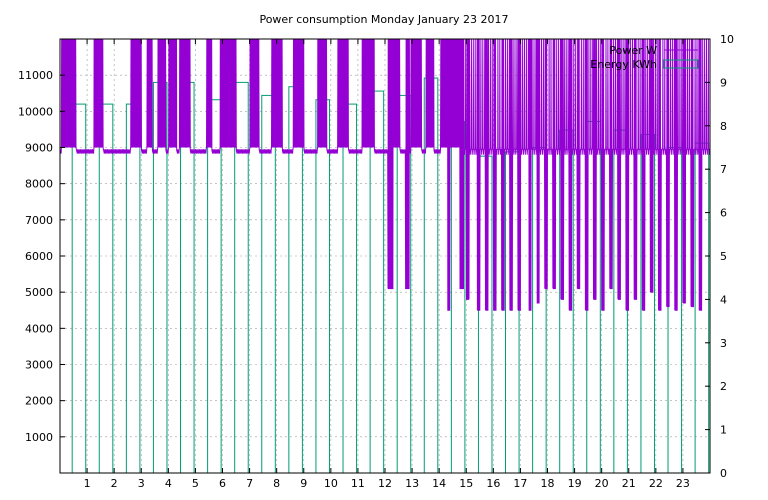 The height and width of the screenshot is (500, 768). Describe the element at coordinates (87, 483) in the screenshot. I see `x-tick-label: 1` at that location.